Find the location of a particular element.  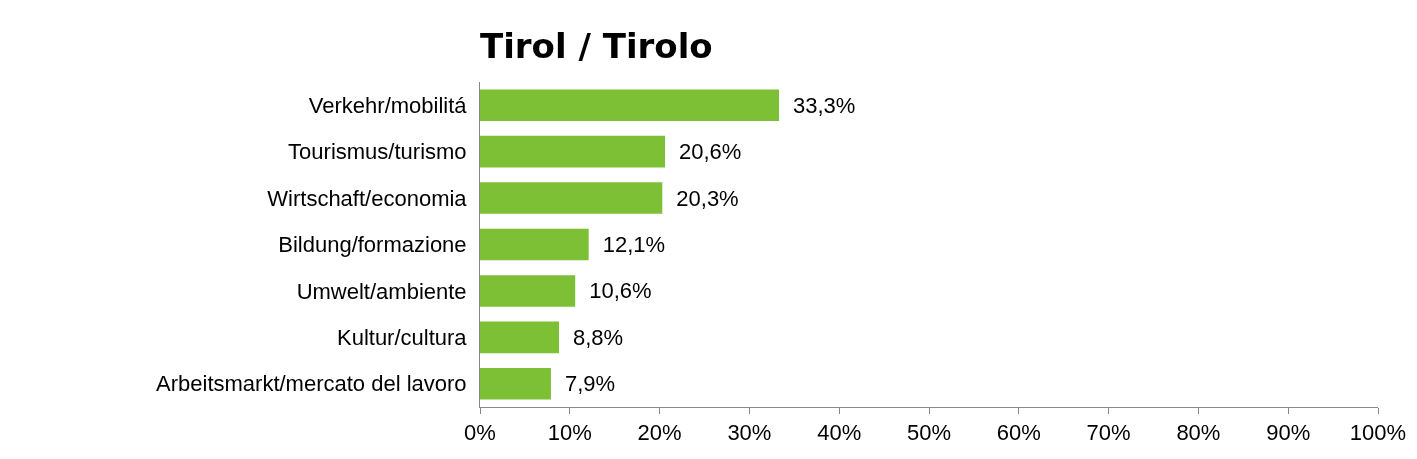

y-tick-label: Umwelt/ambiente is located at coordinates (381, 291).